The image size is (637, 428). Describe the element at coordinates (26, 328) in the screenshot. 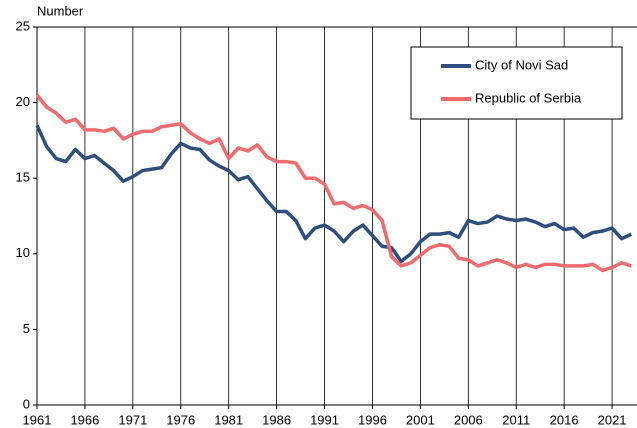

I see `y-tick-label: 5` at that location.